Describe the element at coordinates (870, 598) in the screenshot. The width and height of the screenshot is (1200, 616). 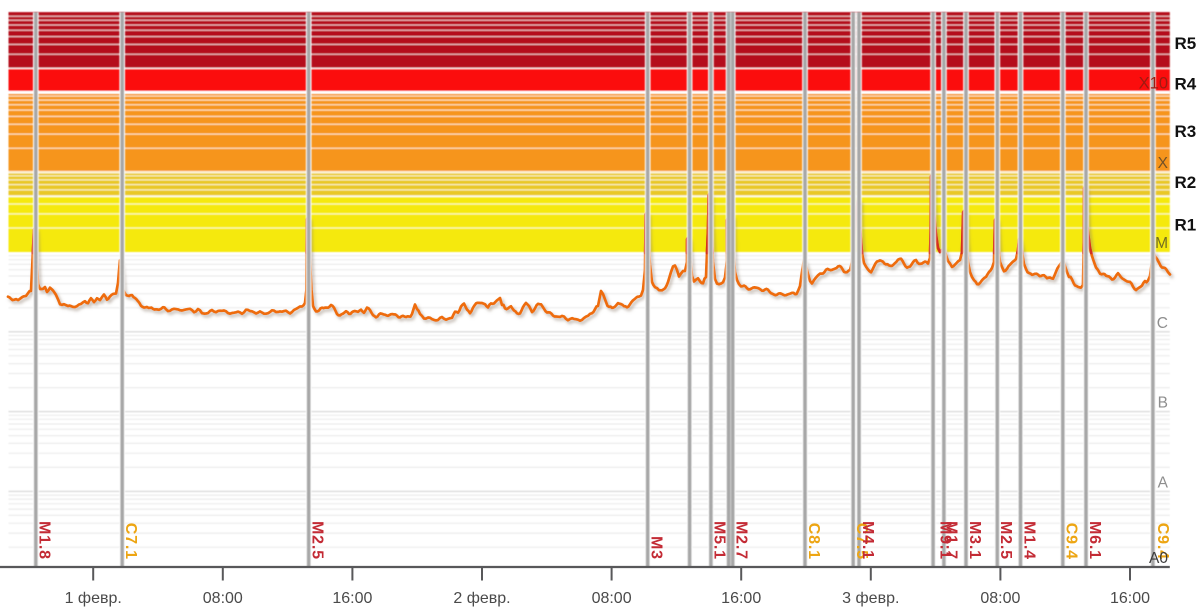
I see `svg-text: 3 февр.` at that location.